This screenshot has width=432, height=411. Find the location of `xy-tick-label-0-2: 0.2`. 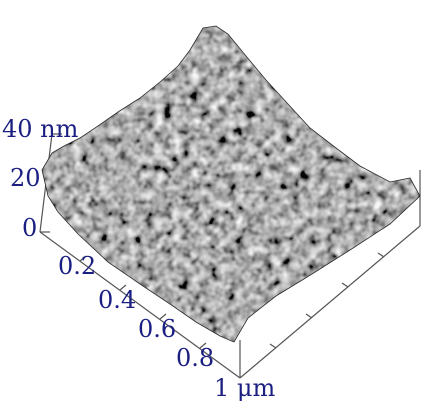

xy-tick-label-0-2: 0.2 is located at coordinates (77, 266).